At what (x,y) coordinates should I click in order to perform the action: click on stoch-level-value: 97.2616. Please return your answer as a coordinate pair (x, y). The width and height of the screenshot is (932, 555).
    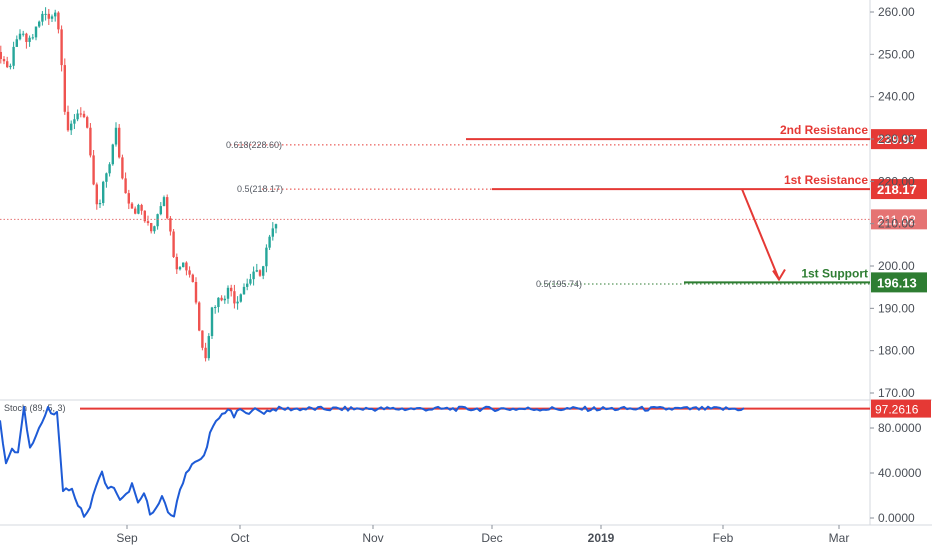
    Looking at the image, I should click on (897, 410).